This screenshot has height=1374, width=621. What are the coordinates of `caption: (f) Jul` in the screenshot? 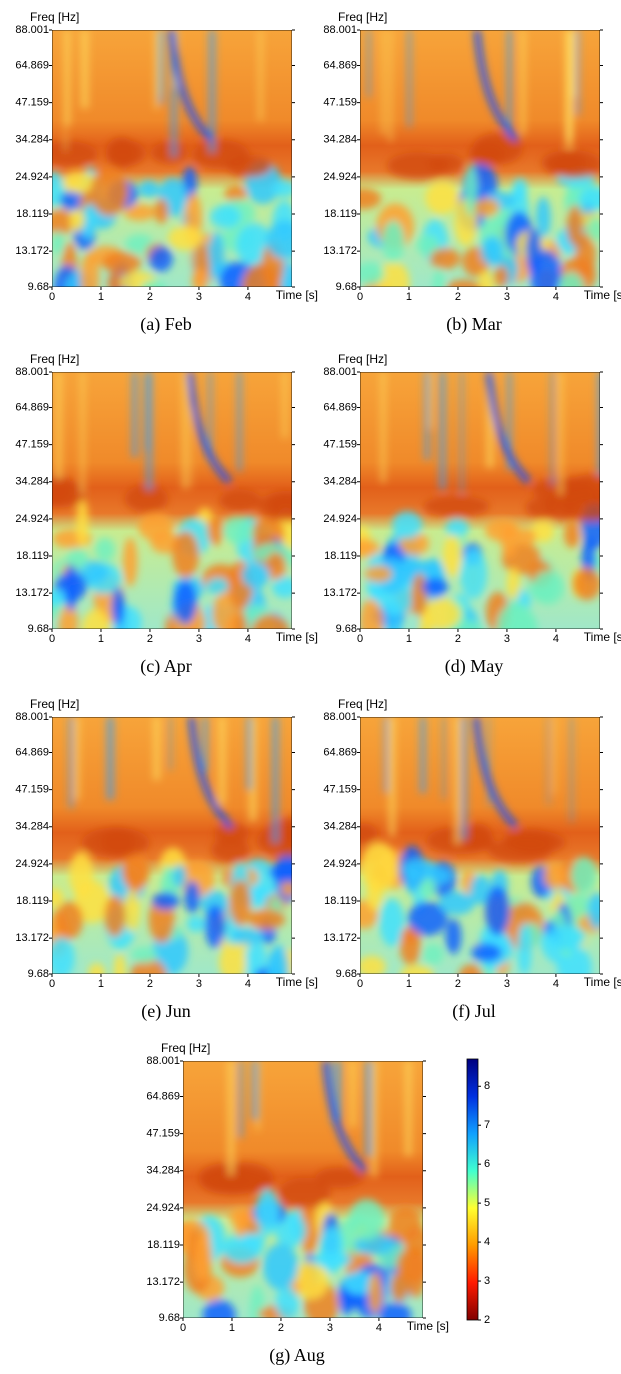 It's located at (474, 1011).